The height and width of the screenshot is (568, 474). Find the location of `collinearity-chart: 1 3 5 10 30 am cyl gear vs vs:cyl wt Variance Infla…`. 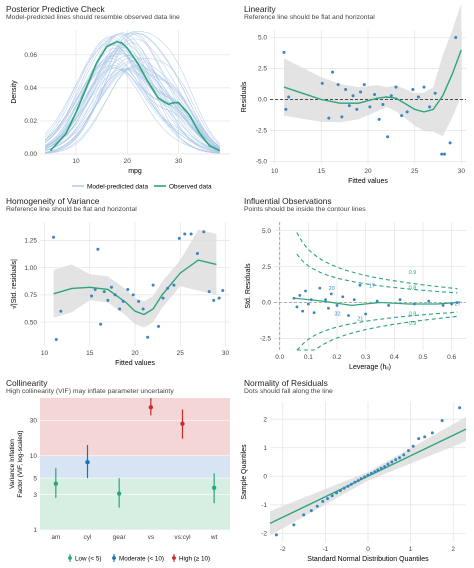

collinearity-chart: 1 3 5 10 30 am cyl gear vs vs:cyl wt Variance Infla… is located at coordinates (119, 480).